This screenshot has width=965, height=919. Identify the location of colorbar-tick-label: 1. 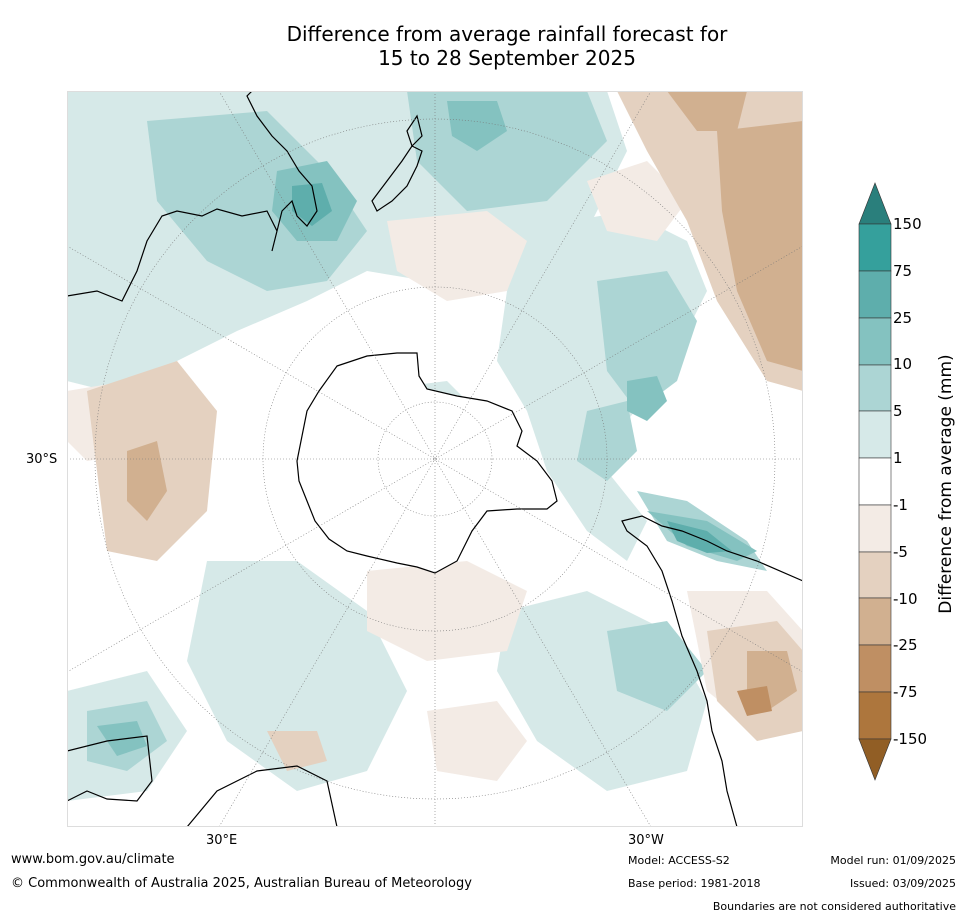
(898, 458).